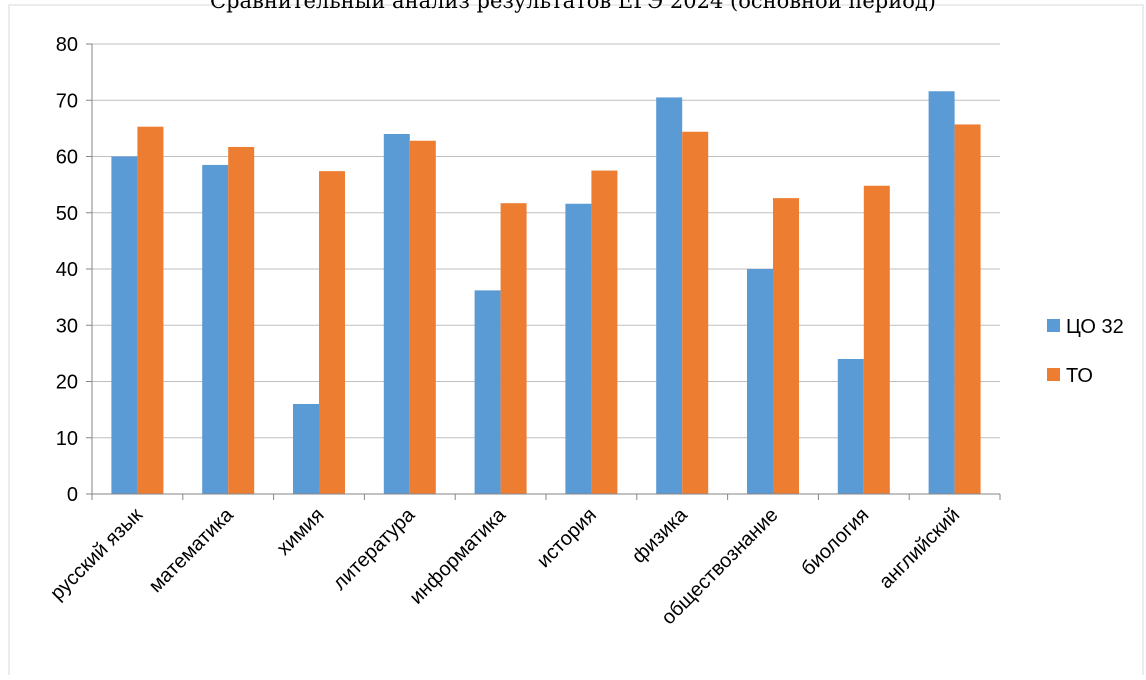 This screenshot has width=1146, height=680. I want to click on y-tick-label: 40, so click(67, 270).